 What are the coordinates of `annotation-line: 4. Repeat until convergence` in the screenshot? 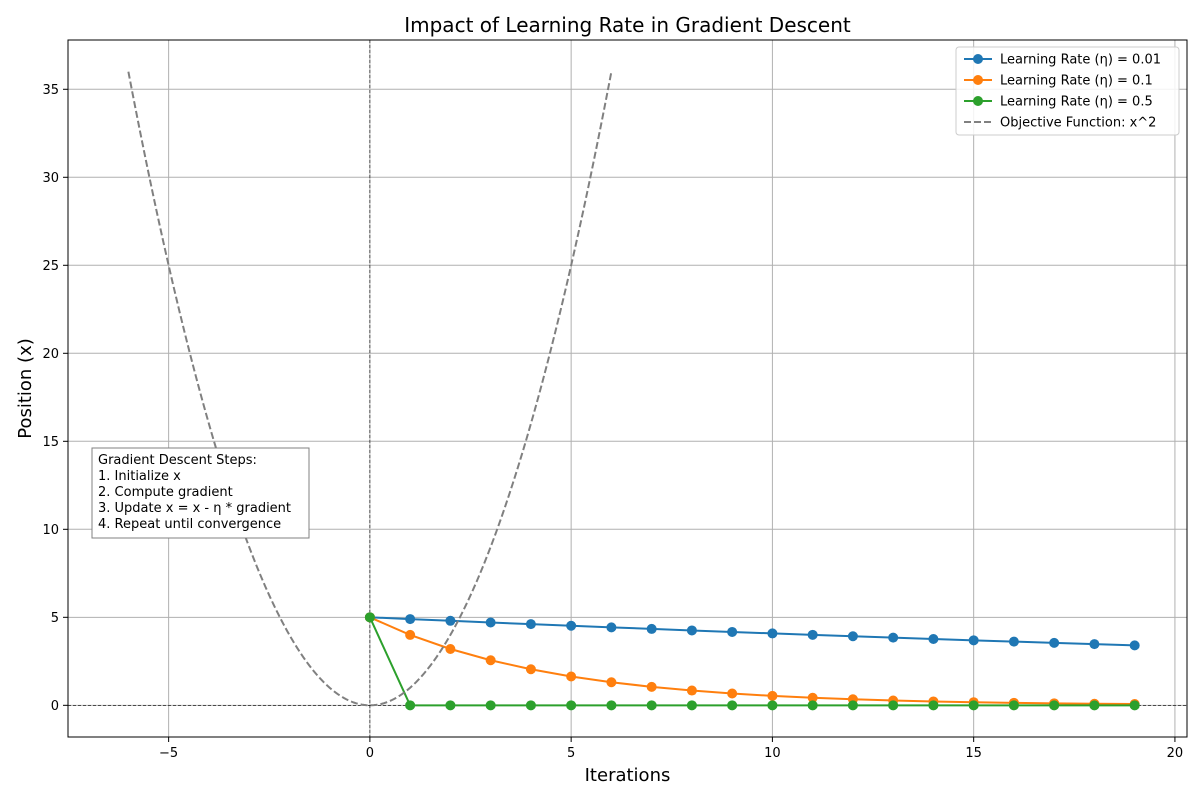 It's located at (189, 524).